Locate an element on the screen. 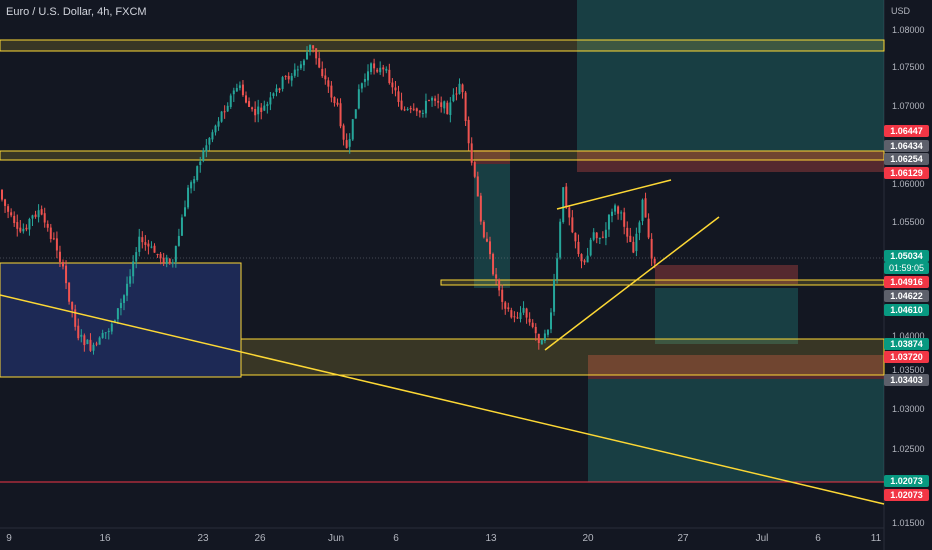  price-badge-green: 01:59:05 is located at coordinates (906, 268).